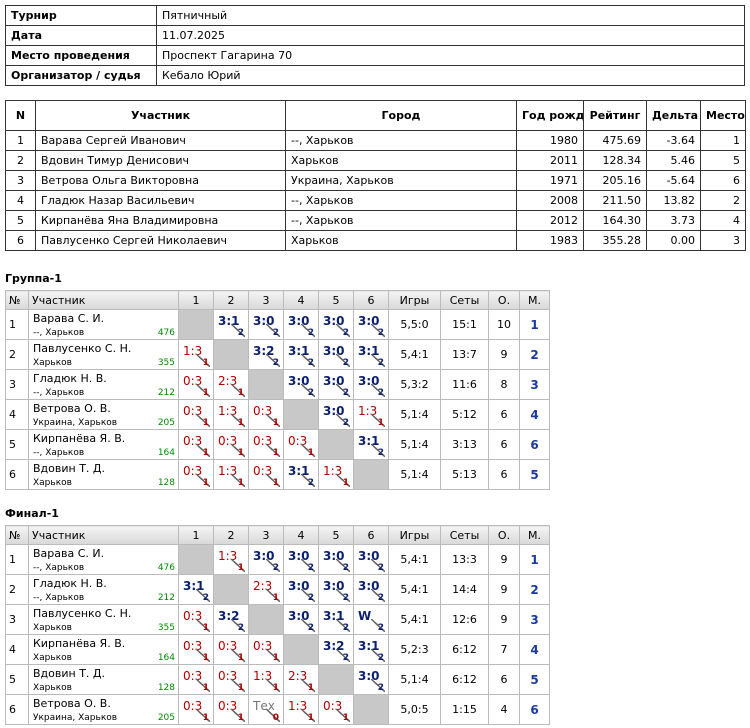 This screenshot has width=750, height=728. I want to click on points: 6, so click(504, 474).